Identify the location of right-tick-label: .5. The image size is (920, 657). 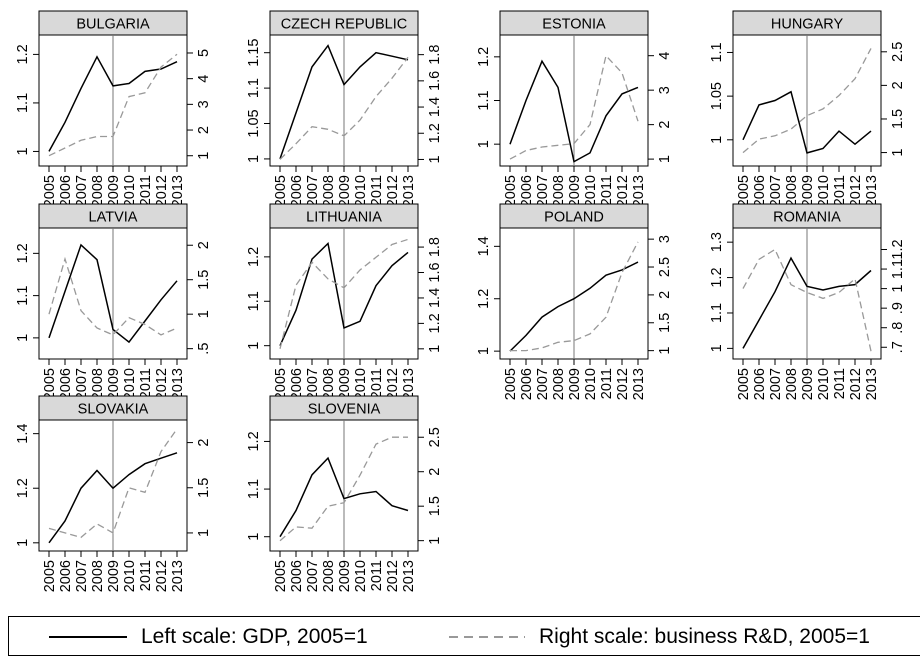
(204, 349).